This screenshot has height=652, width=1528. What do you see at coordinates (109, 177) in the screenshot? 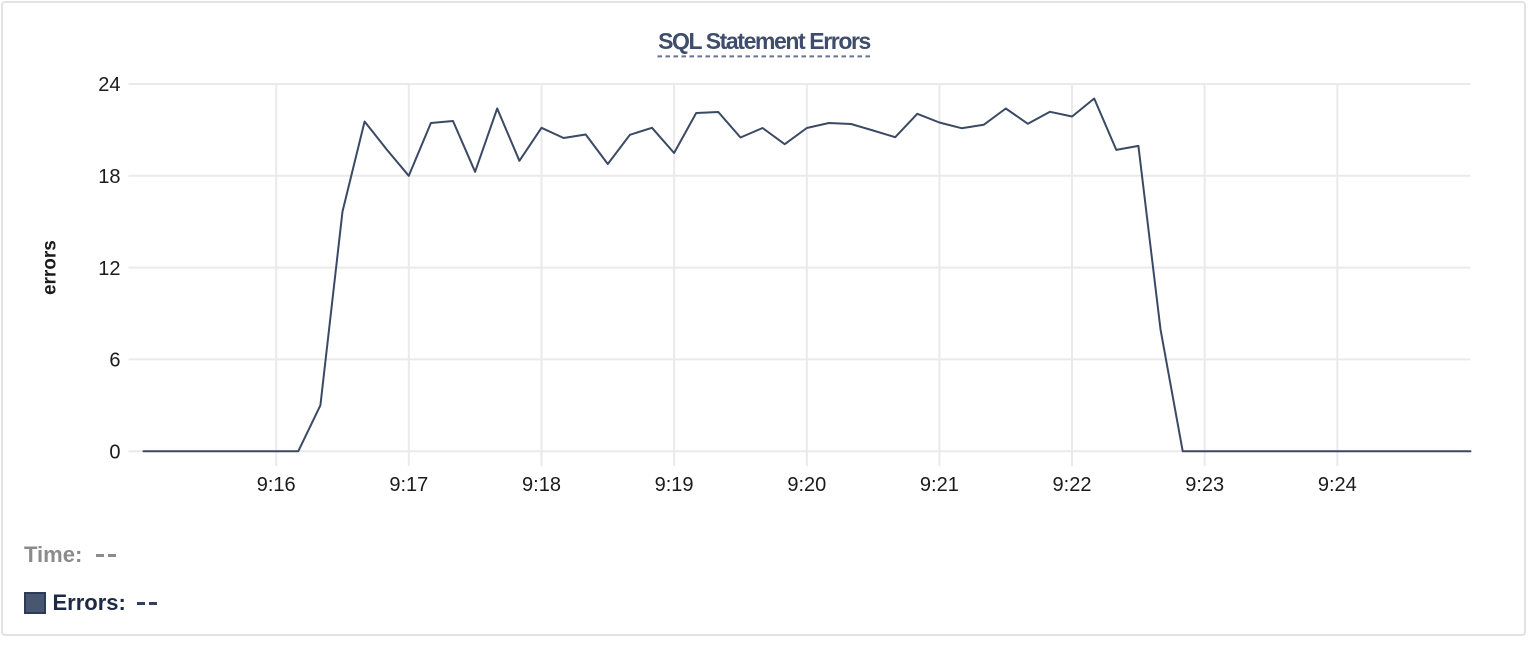
I see `svg-text: 18` at bounding box center [109, 177].